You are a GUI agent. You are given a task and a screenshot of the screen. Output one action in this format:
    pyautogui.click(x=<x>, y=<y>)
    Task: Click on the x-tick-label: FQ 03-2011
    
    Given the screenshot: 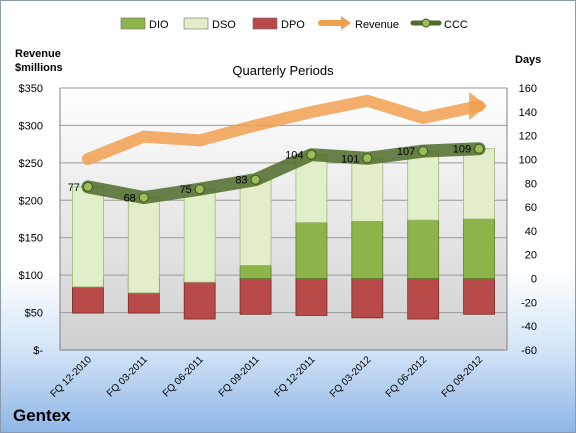 What is the action you would take?
    pyautogui.click(x=127, y=376)
    